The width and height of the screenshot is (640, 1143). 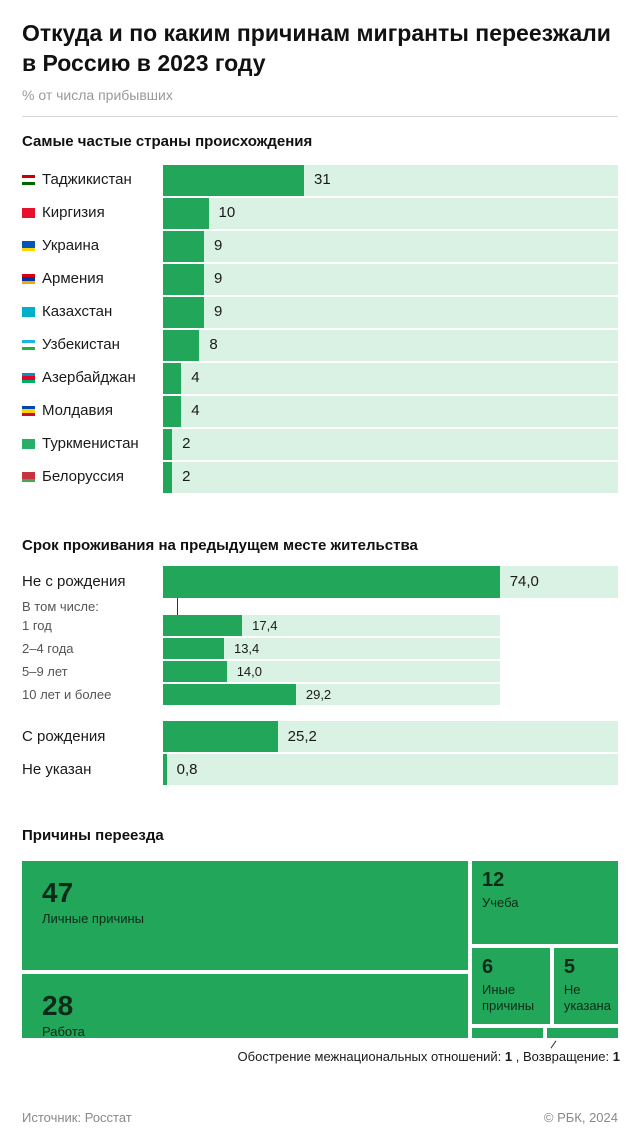 I want to click on duration-other-track, so click(x=390, y=769).